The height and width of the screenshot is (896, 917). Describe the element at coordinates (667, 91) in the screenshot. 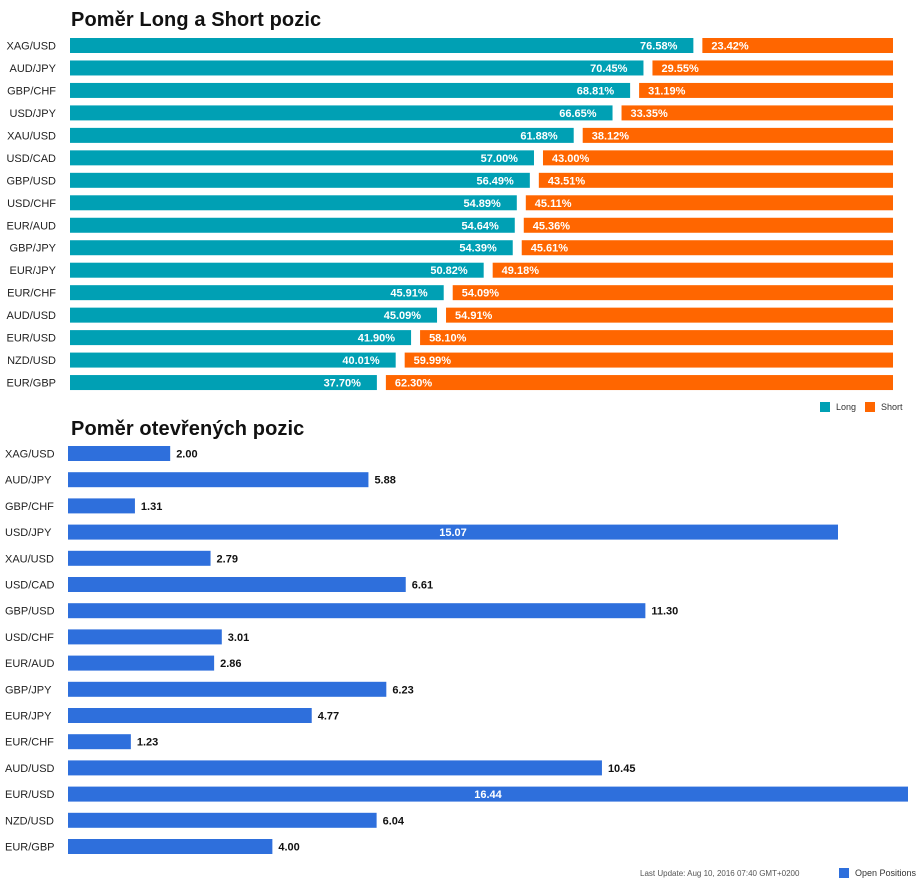

I see `data-label-short-gbp-chf: 31.19%` at that location.